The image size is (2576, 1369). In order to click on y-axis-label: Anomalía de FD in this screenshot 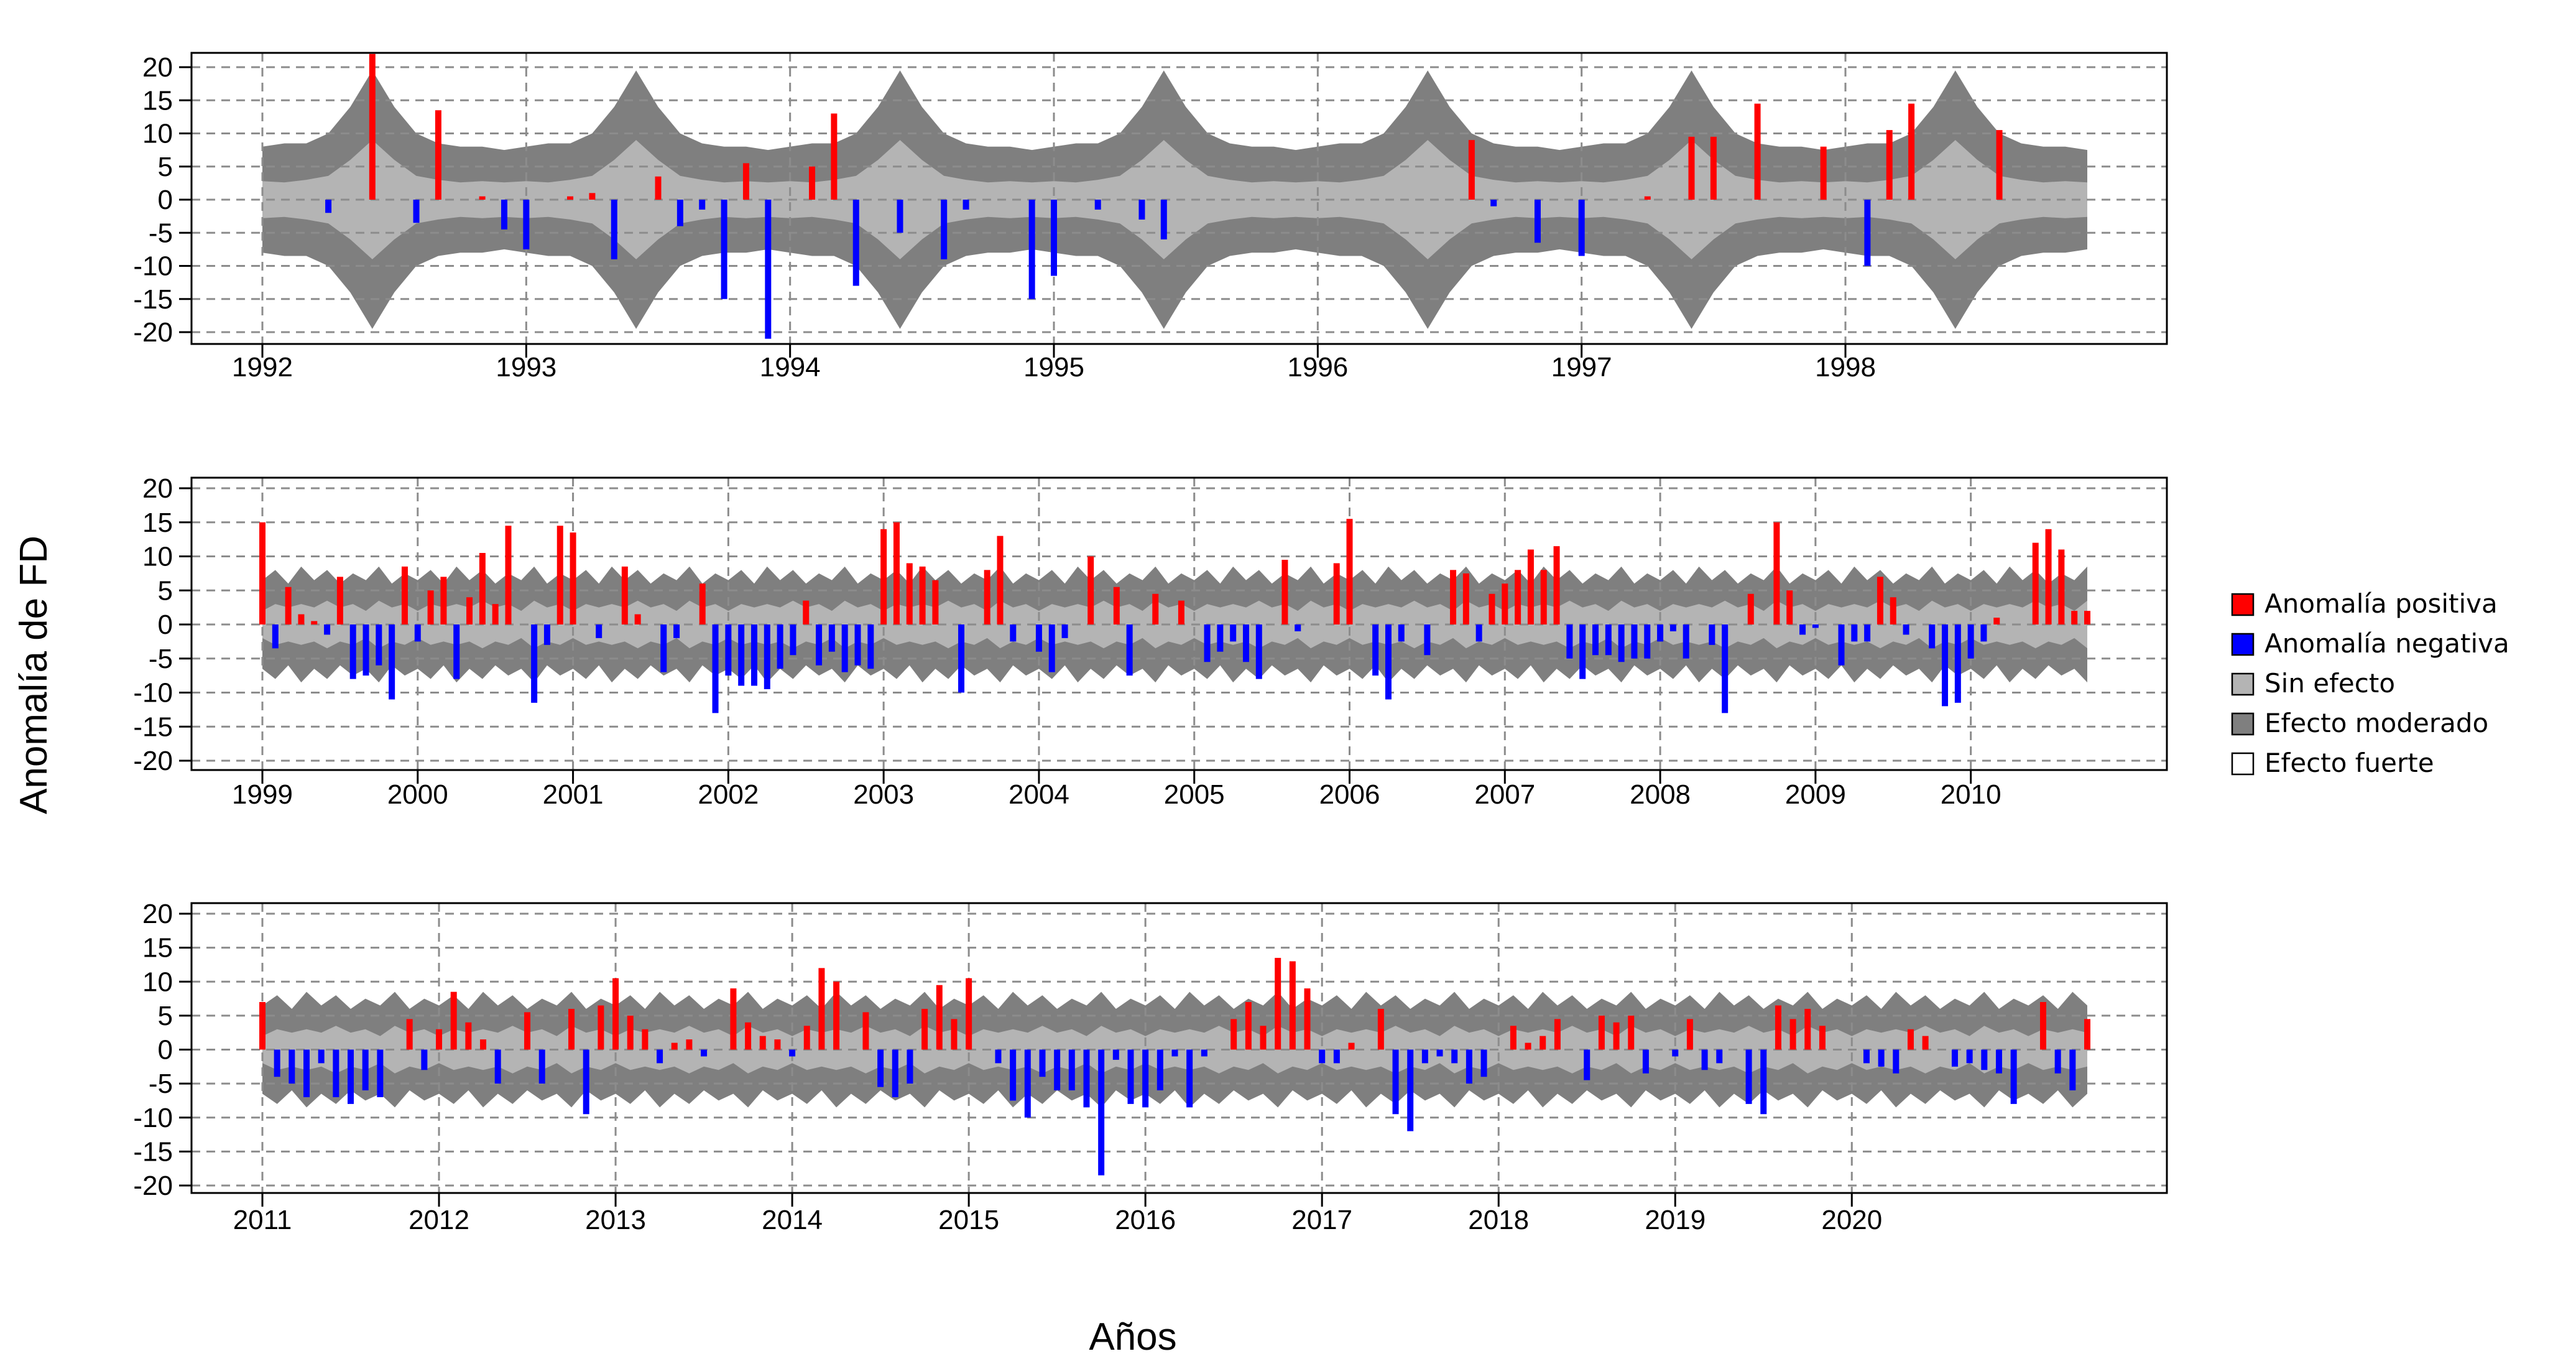, I will do `click(33, 675)`.